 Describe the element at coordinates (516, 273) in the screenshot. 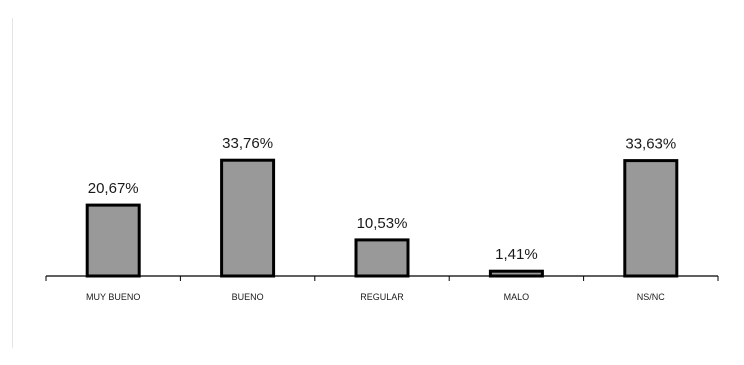

I see `bar-malo` at that location.